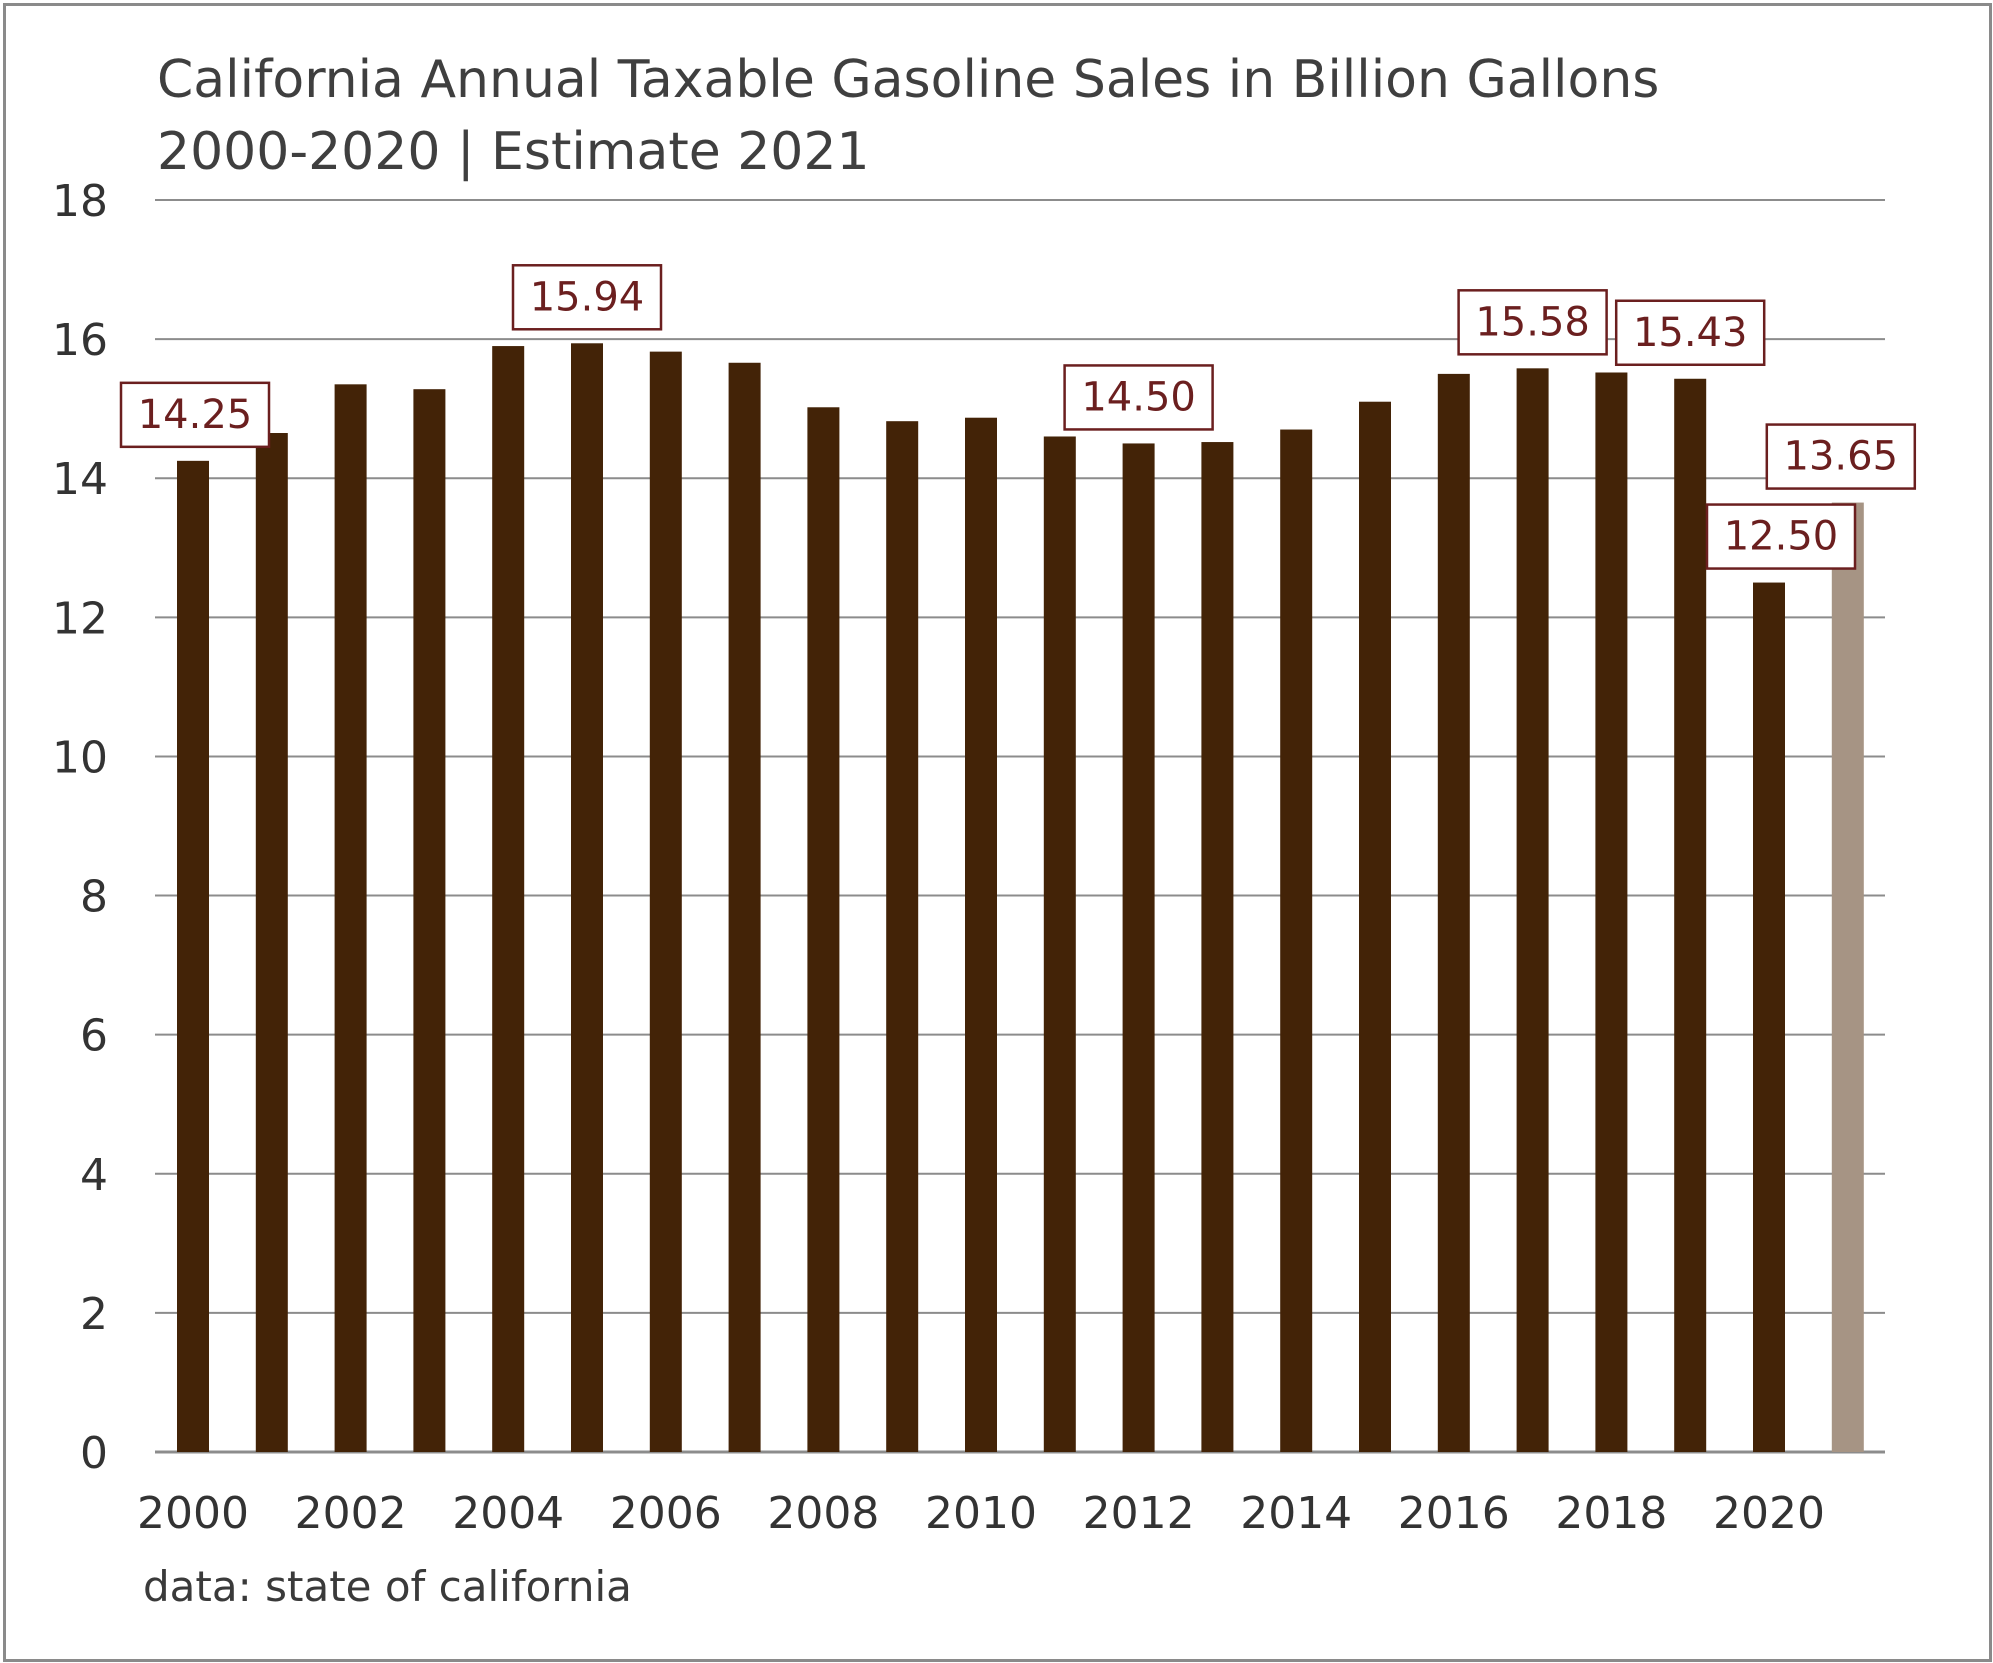  Describe the element at coordinates (1217, 947) in the screenshot. I see `bar-2013` at that location.